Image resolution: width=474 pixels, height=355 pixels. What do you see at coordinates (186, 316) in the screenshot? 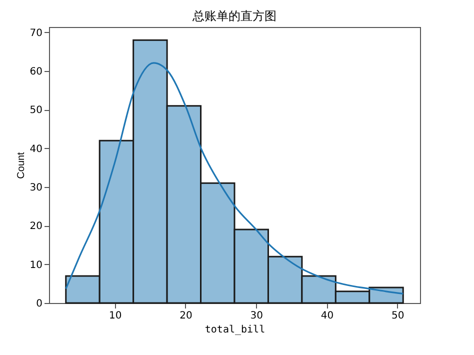
I see `x-tick-label: 20` at bounding box center [186, 316].